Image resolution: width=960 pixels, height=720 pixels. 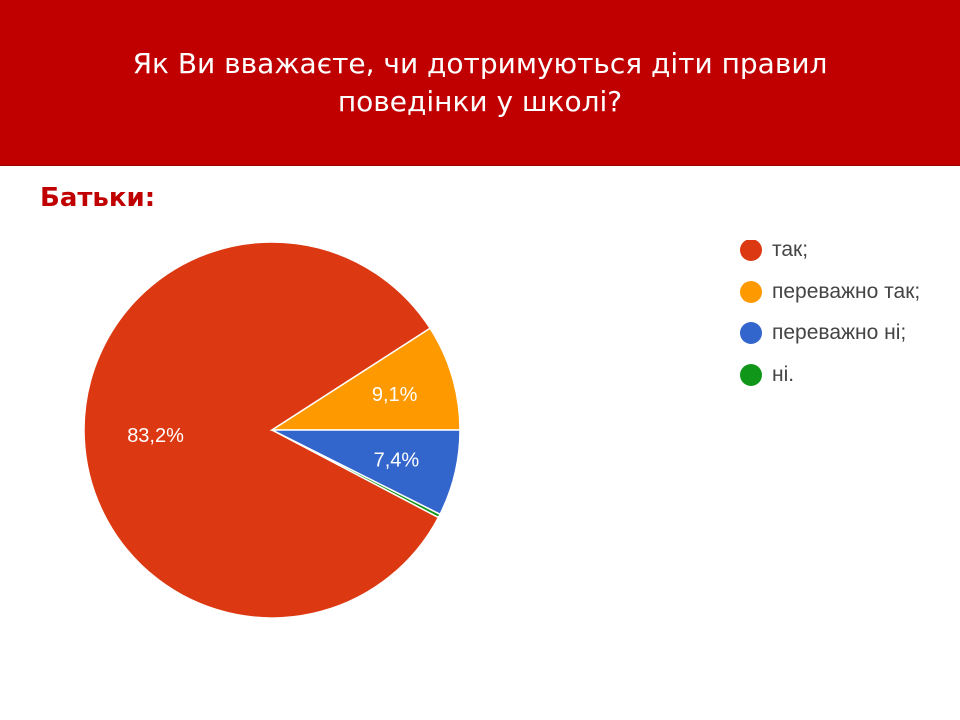 I want to click on legend-label: переважно так;, so click(x=846, y=291).